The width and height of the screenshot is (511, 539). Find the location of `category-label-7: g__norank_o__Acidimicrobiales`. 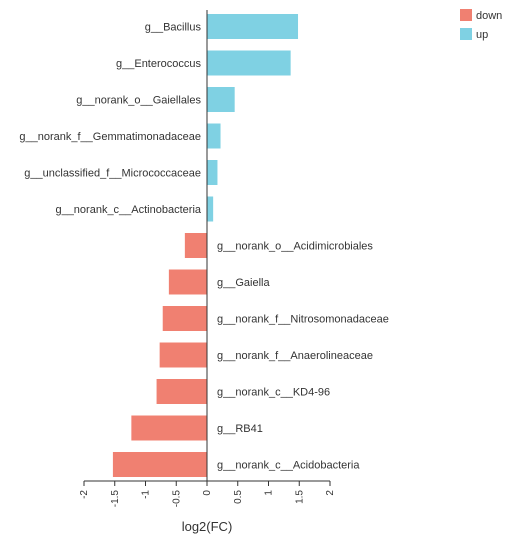

category-label-7: g__norank_o__Acidimicrobiales is located at coordinates (295, 247).